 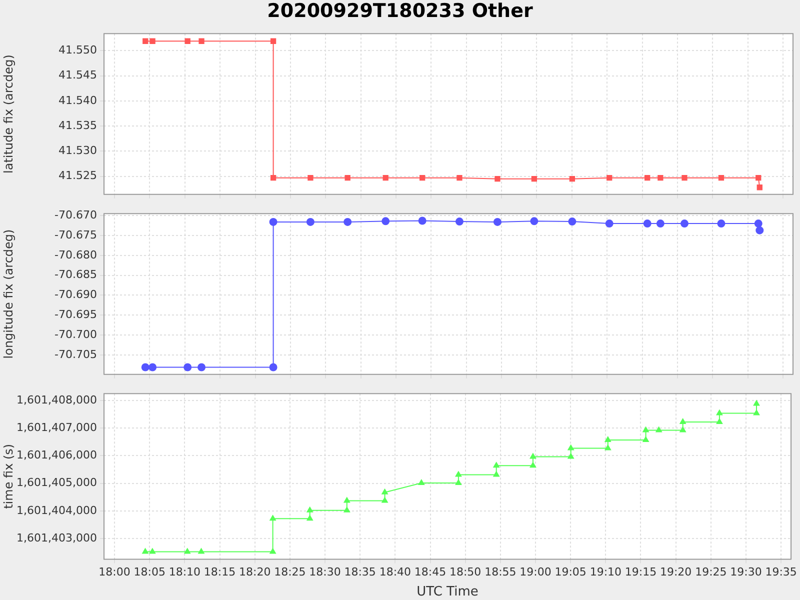 What do you see at coordinates (77, 125) in the screenshot?
I see `y-tick-label: 41.535` at bounding box center [77, 125].